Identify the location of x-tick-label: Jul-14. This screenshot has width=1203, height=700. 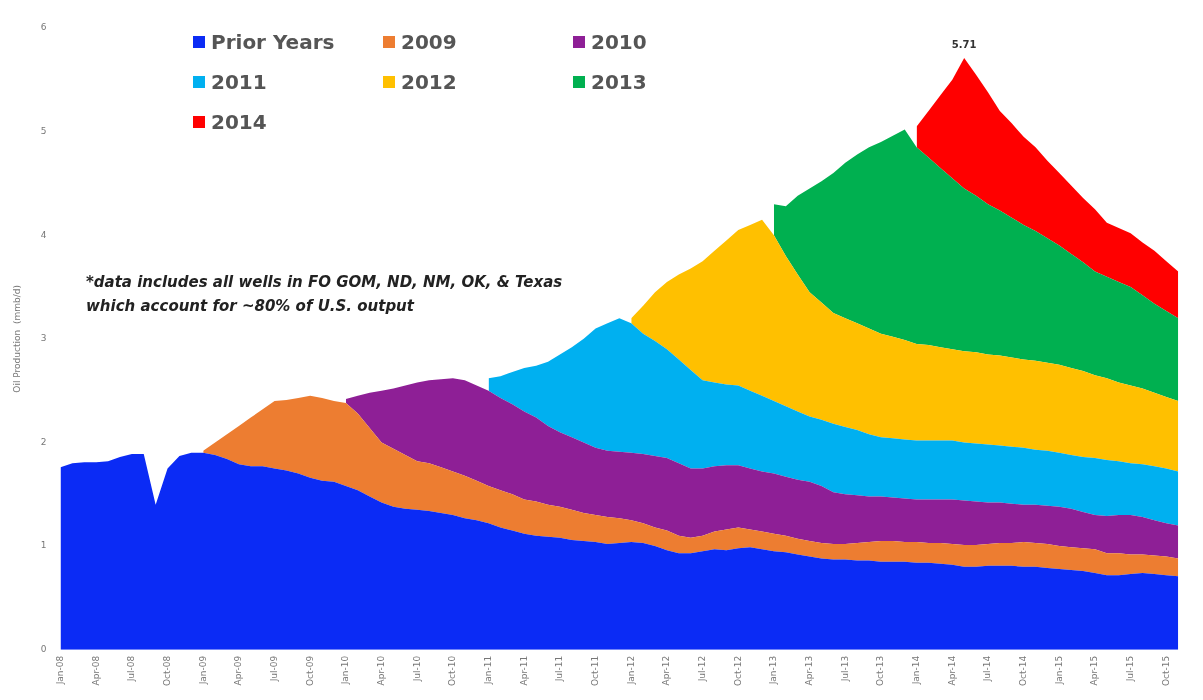
(987, 669).